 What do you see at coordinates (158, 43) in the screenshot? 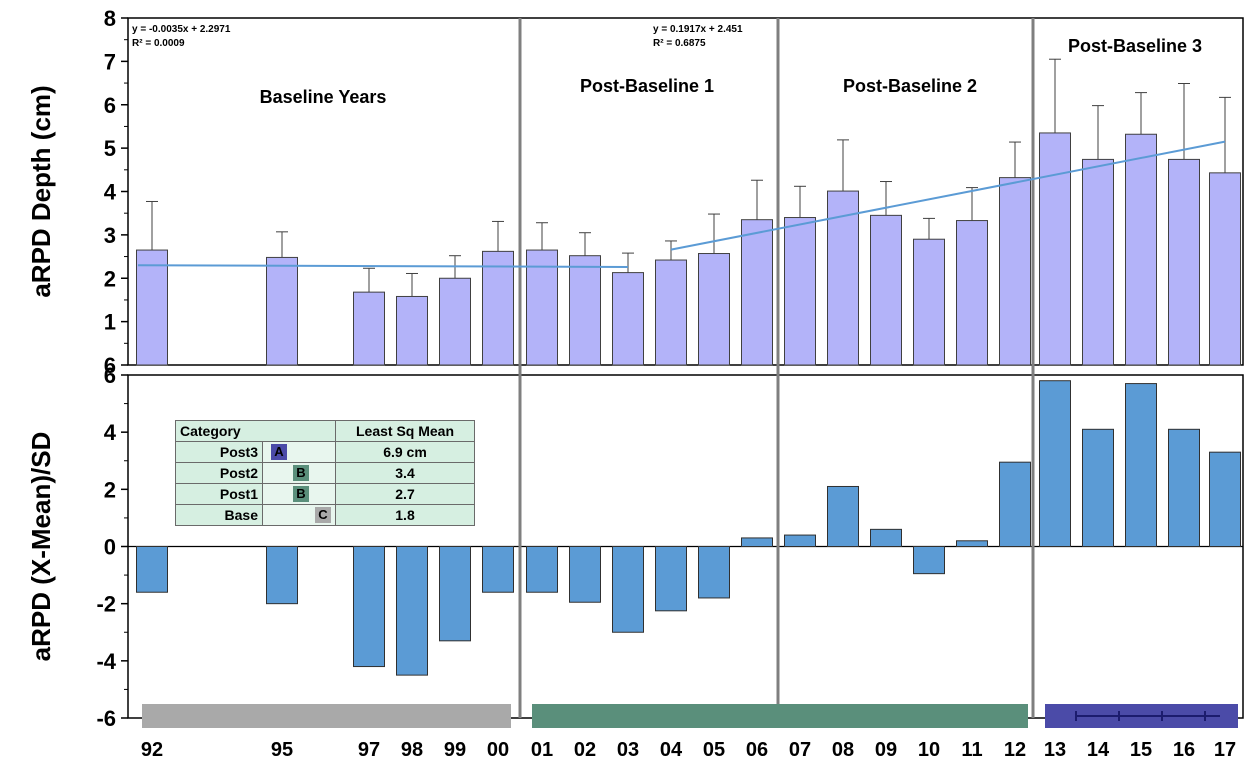
I see `trend-r-squared: R² = 0.0009` at bounding box center [158, 43].